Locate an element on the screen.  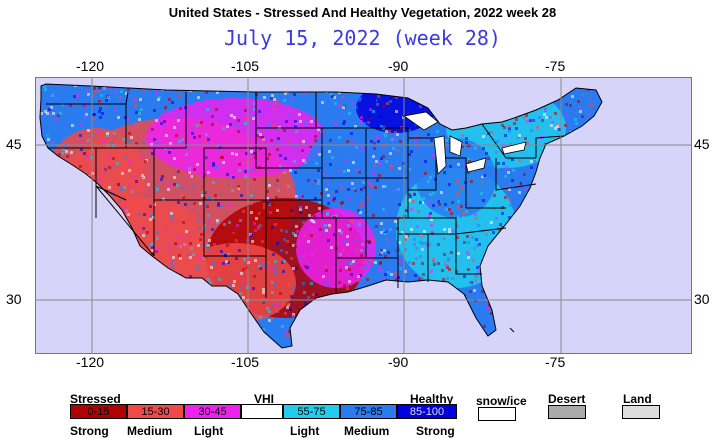
lat-tick-right: 45 is located at coordinates (702, 144).